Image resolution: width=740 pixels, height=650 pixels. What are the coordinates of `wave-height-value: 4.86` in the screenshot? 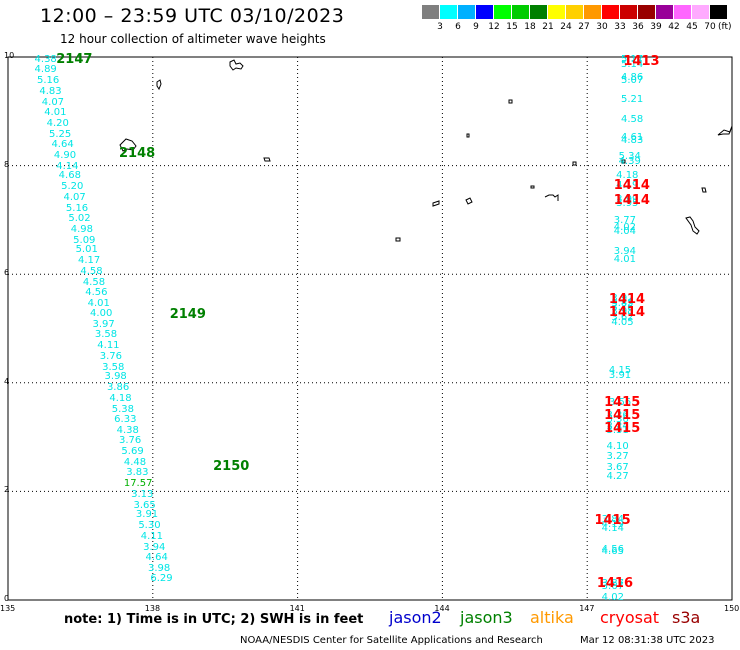 It's located at (632, 77).